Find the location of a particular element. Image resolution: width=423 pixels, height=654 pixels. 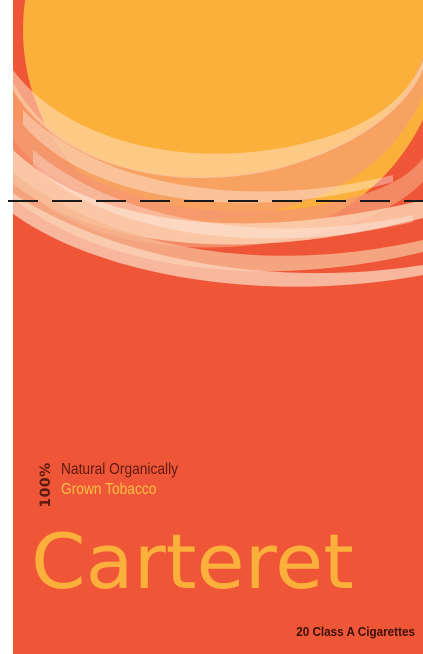

claim-line-natural: Natural Organically is located at coordinates (120, 469).